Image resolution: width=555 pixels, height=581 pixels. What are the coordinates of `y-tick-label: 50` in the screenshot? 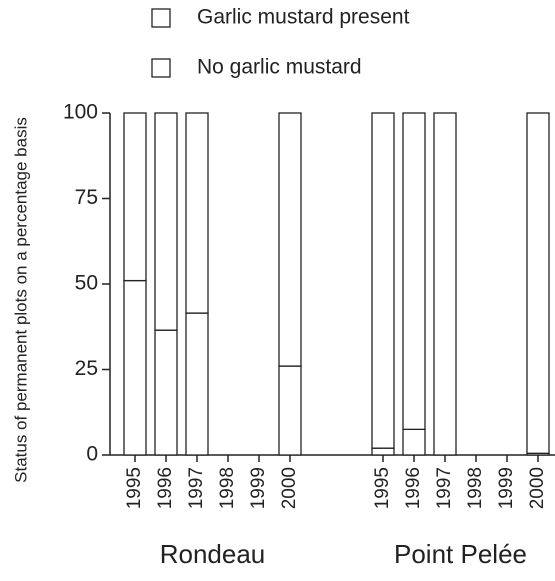 It's located at (86, 283).